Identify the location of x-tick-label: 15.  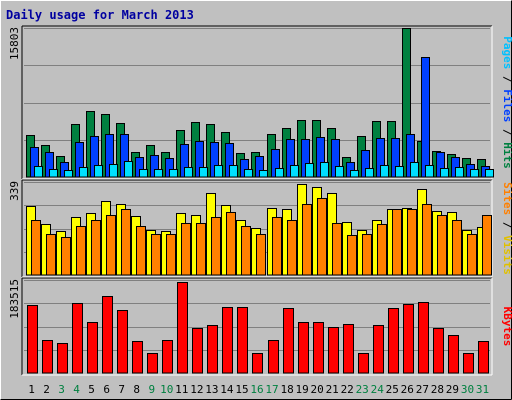
(241, 389).